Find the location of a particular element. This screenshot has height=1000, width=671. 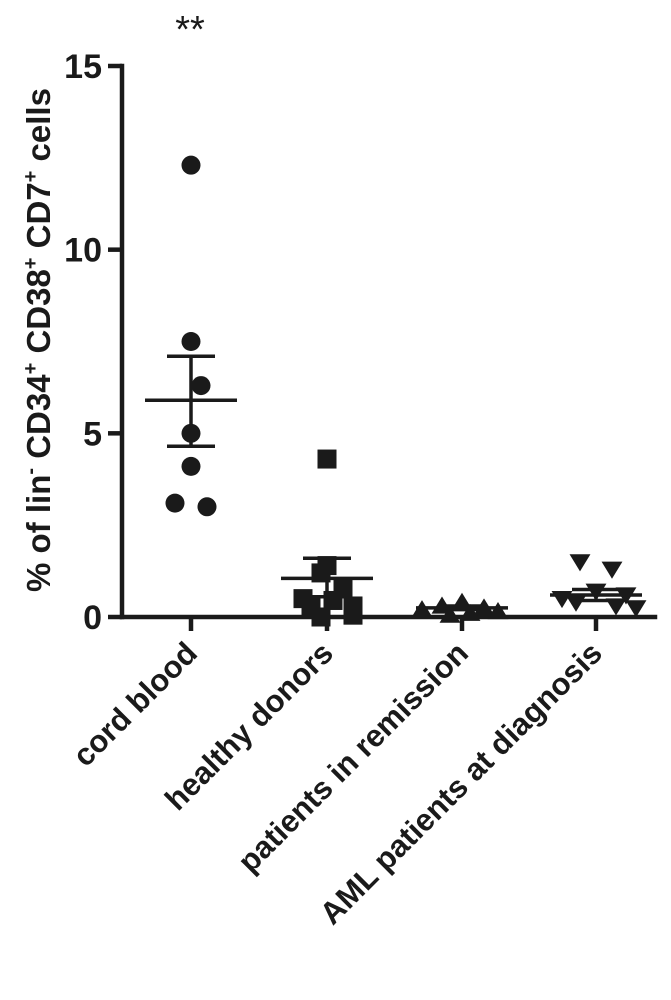

ylabel-sup-4: + is located at coordinates (31, 177).